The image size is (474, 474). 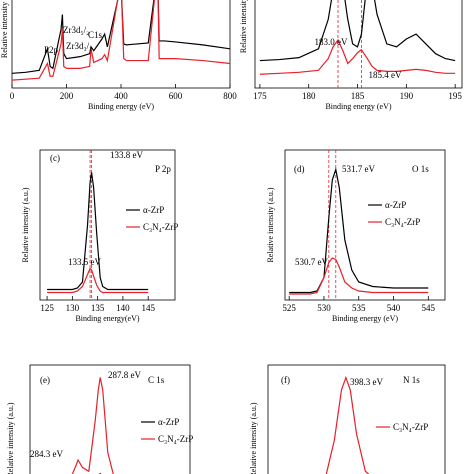 I want to click on x-tick-label: 125, so click(x=47, y=308).